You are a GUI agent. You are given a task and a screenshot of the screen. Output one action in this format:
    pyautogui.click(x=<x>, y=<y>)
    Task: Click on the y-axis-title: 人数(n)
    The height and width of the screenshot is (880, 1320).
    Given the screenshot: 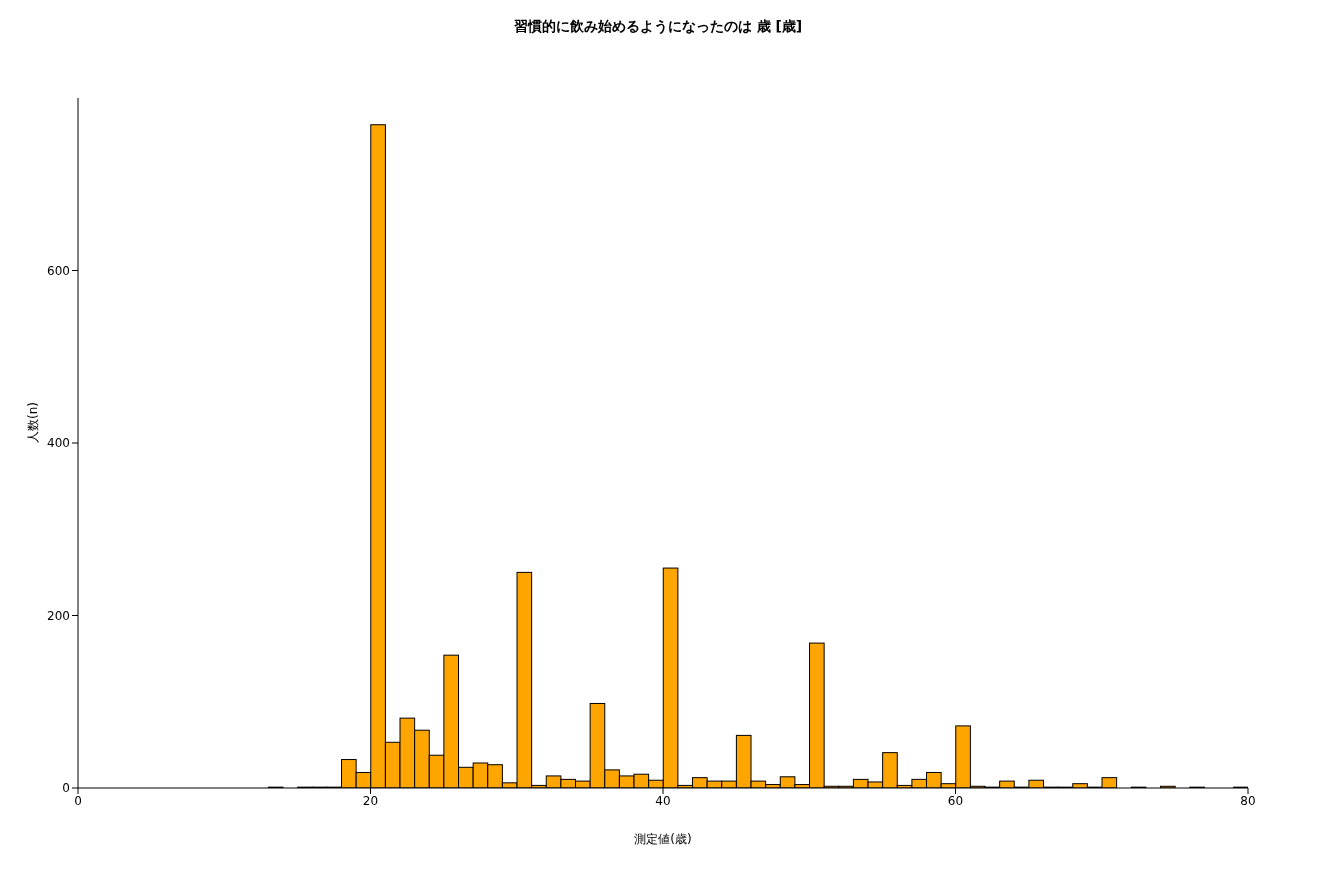 What is the action you would take?
    pyautogui.click(x=33, y=422)
    